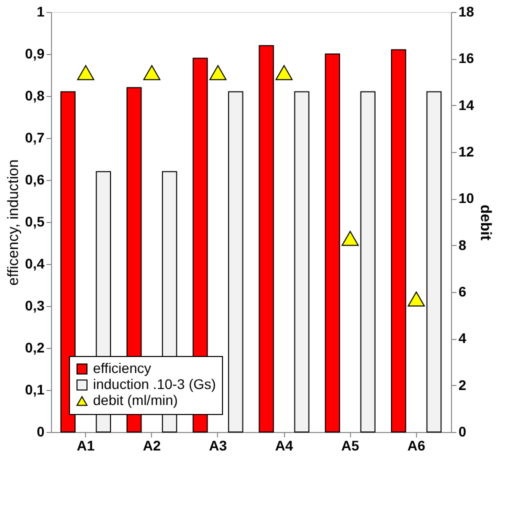  I want to click on y-axis-title: efficency, induction, so click(13, 222).